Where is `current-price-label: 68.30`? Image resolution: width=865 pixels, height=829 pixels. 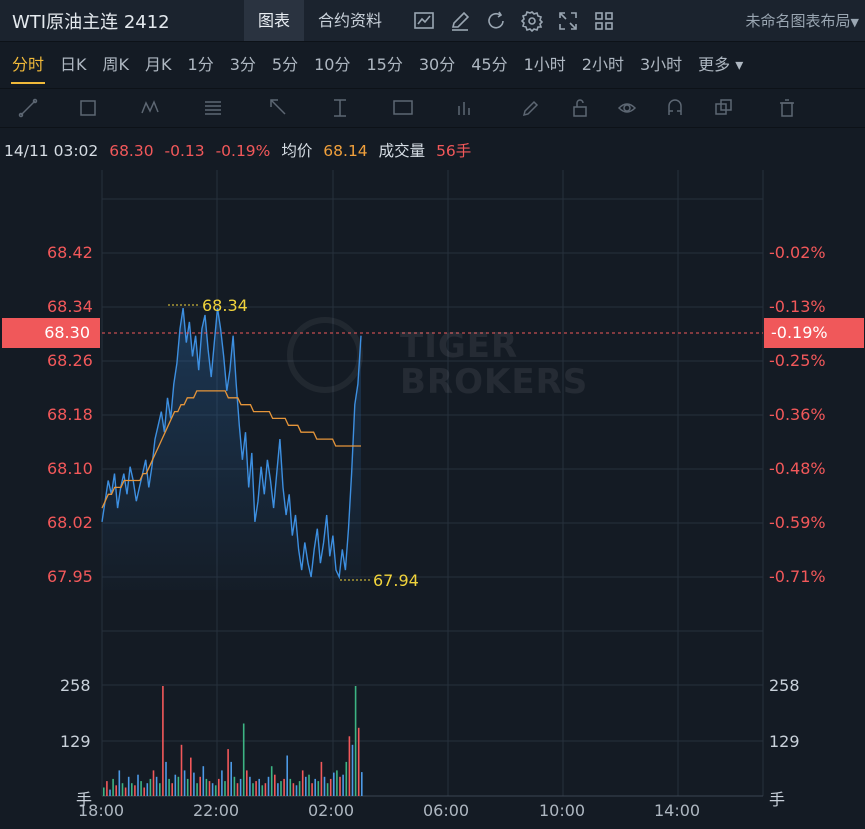
current-price-label: 68.30 is located at coordinates (51, 333).